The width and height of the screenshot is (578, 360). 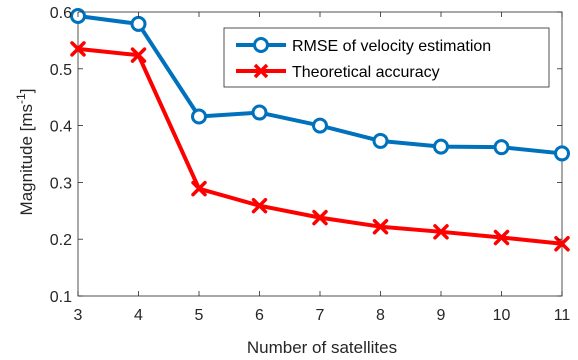 What do you see at coordinates (391, 46) in the screenshot?
I see `legend-label-rmse: RMSE of velocity estimation` at bounding box center [391, 46].